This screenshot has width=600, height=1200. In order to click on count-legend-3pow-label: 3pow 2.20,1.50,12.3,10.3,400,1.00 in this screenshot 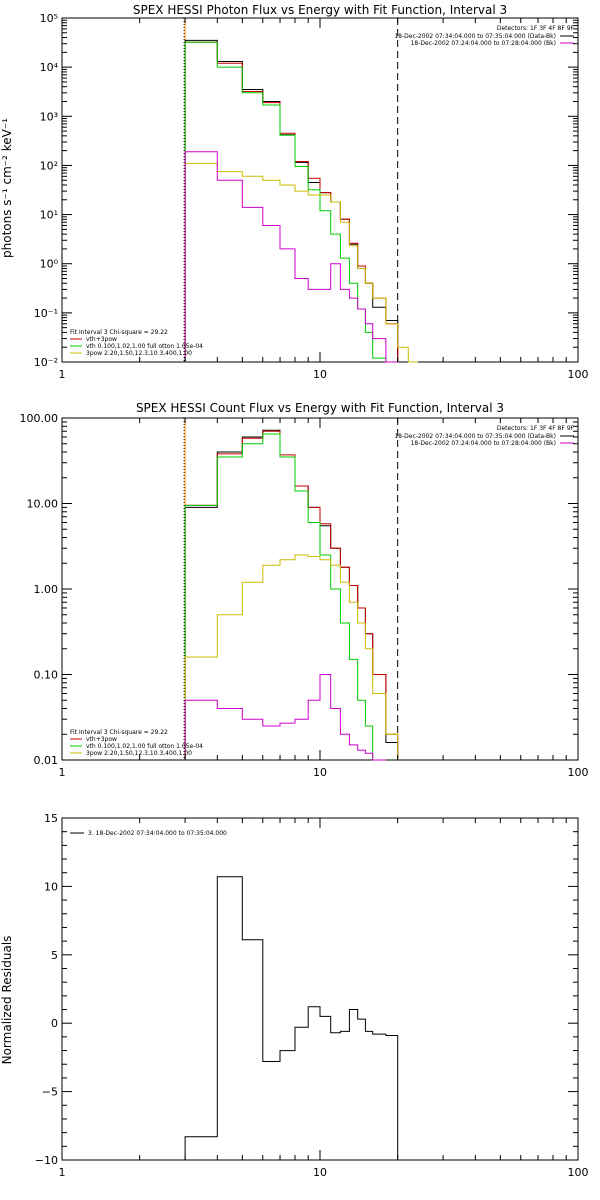, I will do `click(139, 753)`.